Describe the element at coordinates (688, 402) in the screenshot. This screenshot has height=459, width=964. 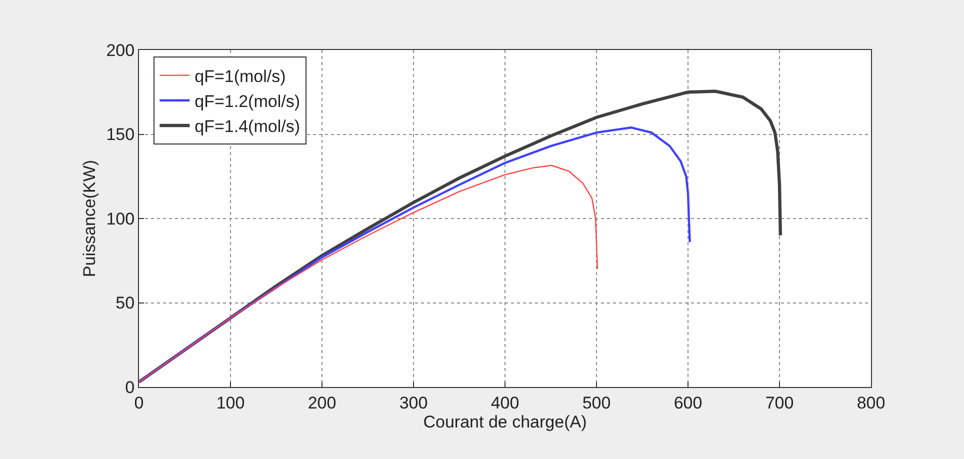
I see `x-tick-label: 600` at that location.